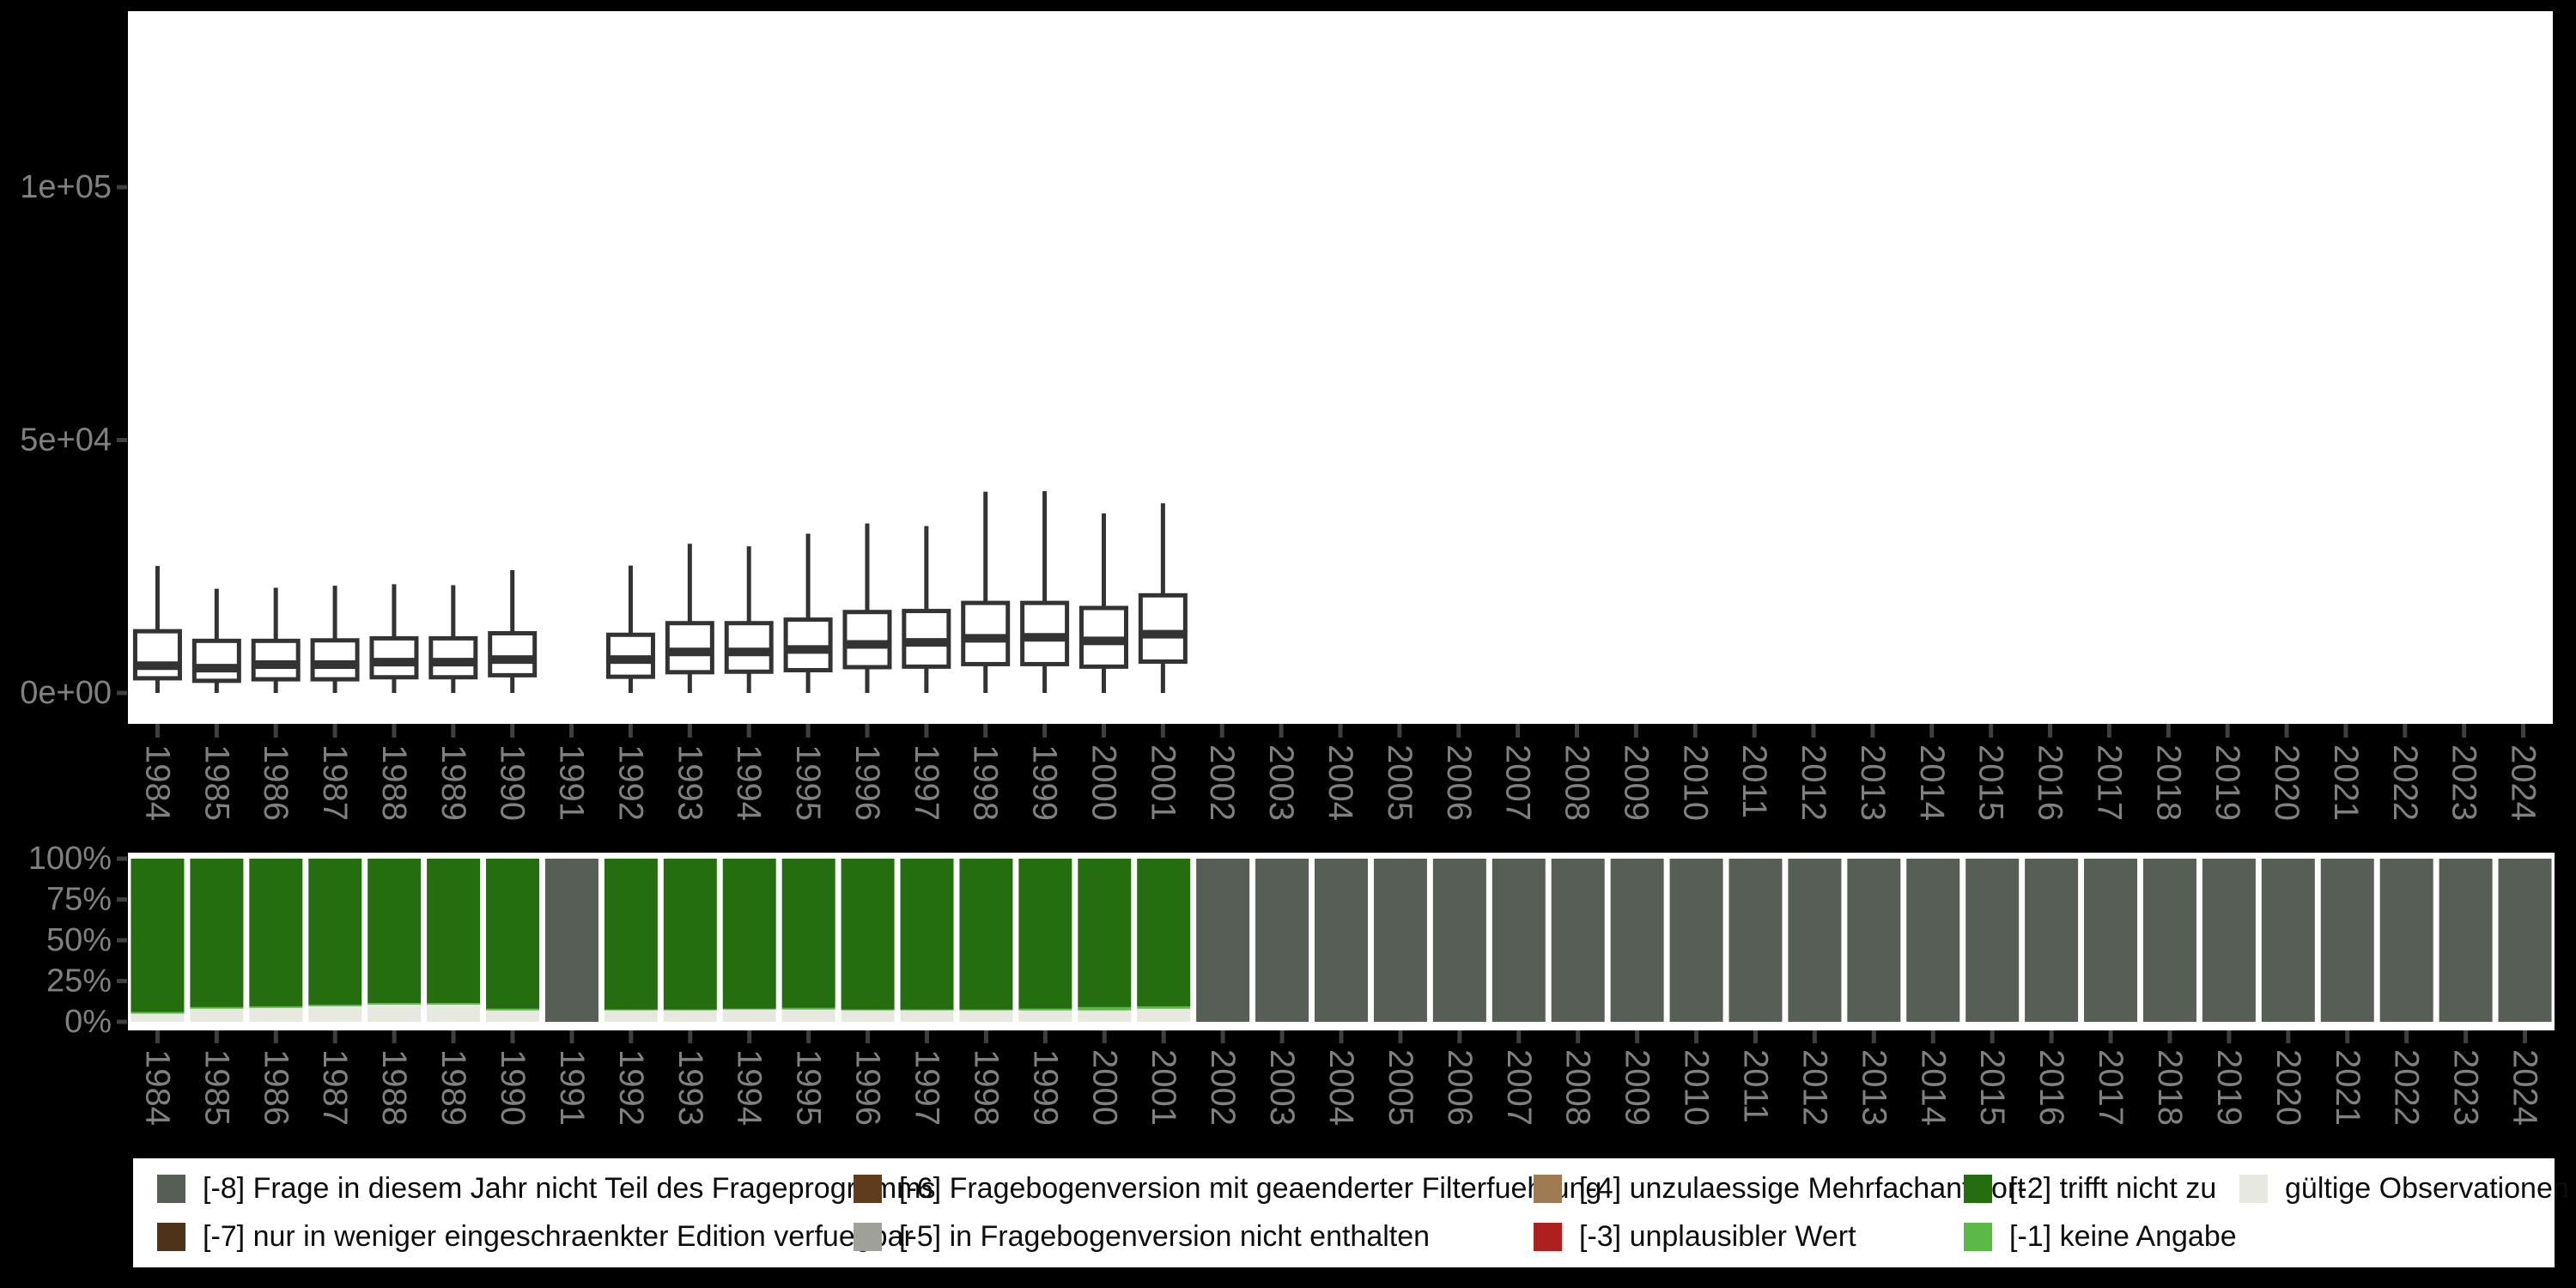 The width and height of the screenshot is (2576, 1288). I want to click on bar-segment-tnz-1999, so click(1045, 934).